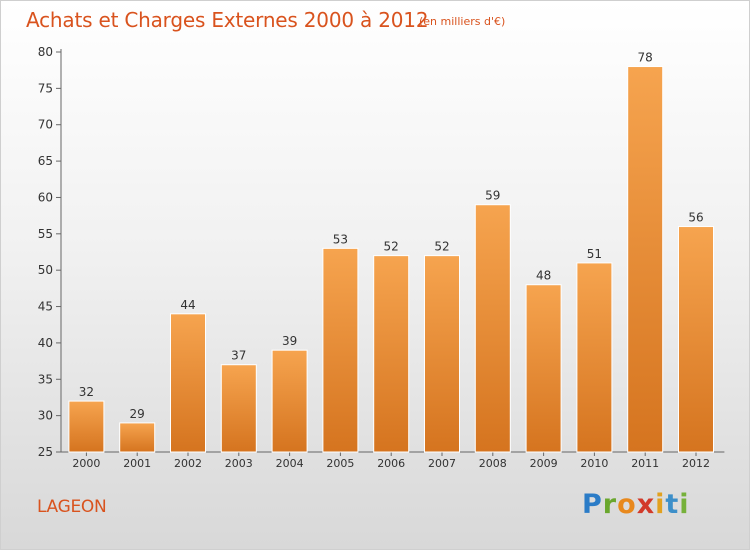 This screenshot has height=550, width=750. I want to click on logo-letter: o, so click(627, 504).